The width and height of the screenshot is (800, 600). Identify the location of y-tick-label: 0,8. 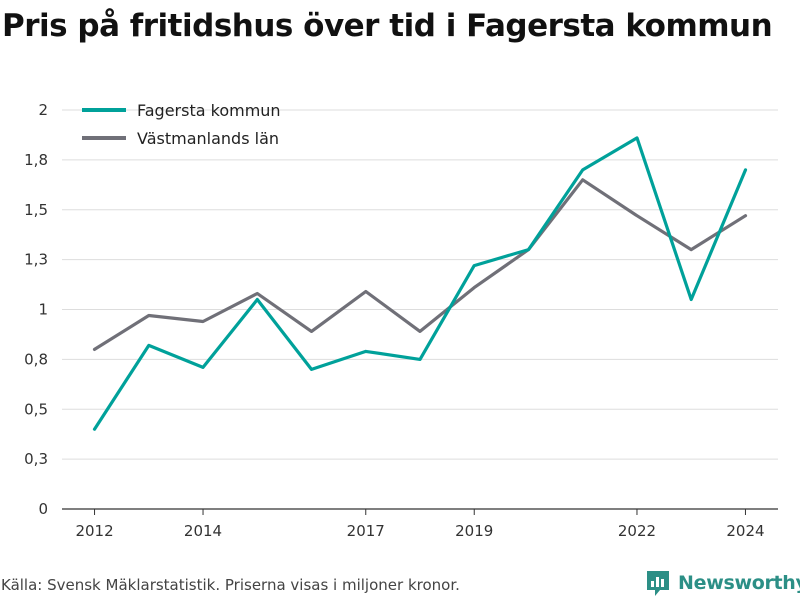
(36, 359).